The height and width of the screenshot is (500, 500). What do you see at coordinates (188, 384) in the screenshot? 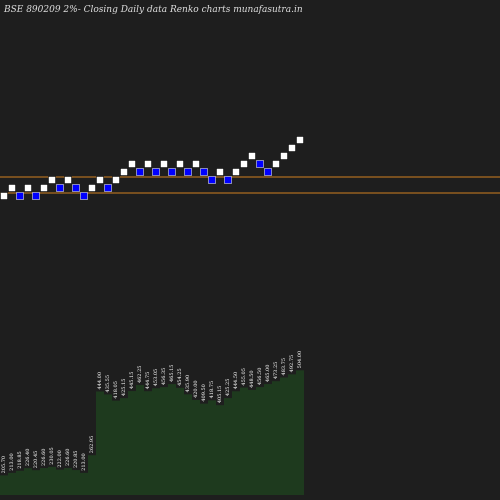
I see `value-label: 435.90` at bounding box center [188, 384].